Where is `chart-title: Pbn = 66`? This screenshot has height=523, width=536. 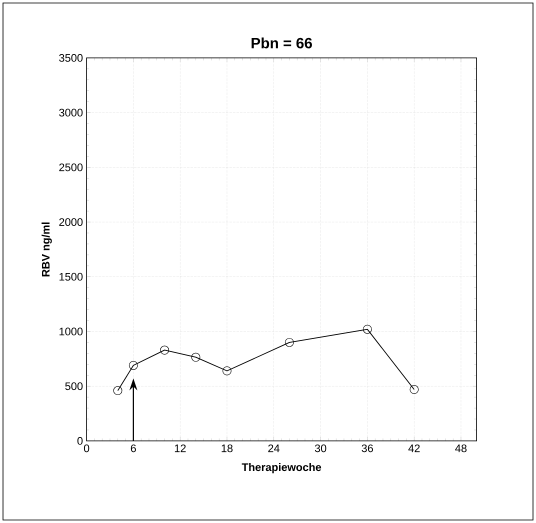 chart-title: Pbn = 66 is located at coordinates (282, 42).